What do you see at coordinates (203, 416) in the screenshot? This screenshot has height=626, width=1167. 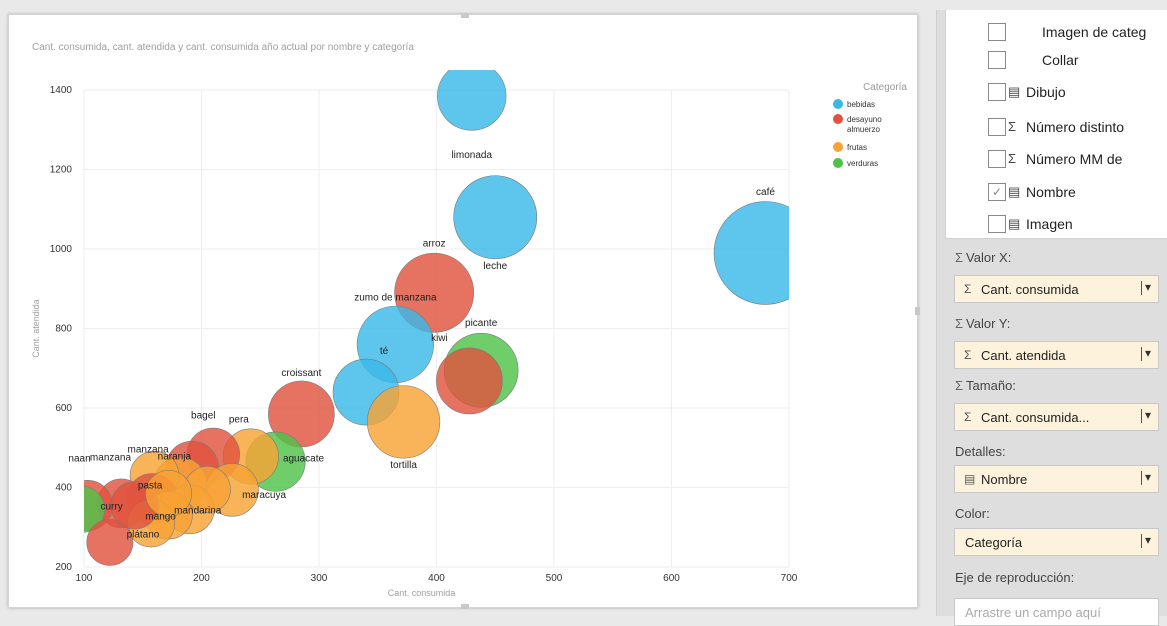 I see `bubble-label: bagel` at bounding box center [203, 416].